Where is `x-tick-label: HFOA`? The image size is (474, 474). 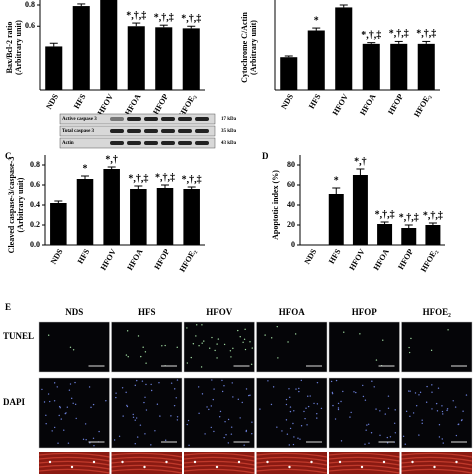
x-tick-label: HFOA is located at coordinates (381, 259).